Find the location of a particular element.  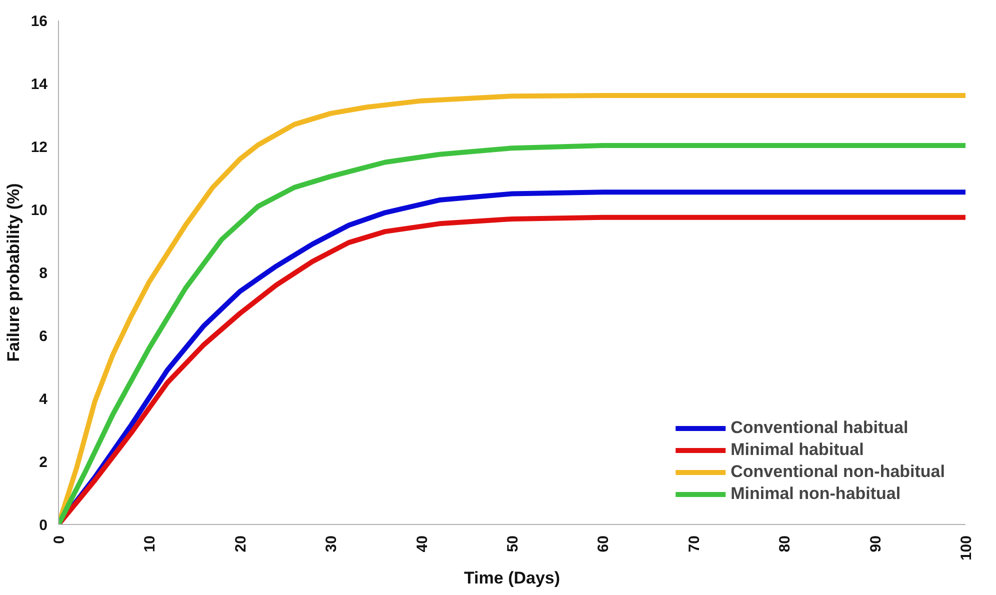

x-tick-label: 90 is located at coordinates (875, 543).